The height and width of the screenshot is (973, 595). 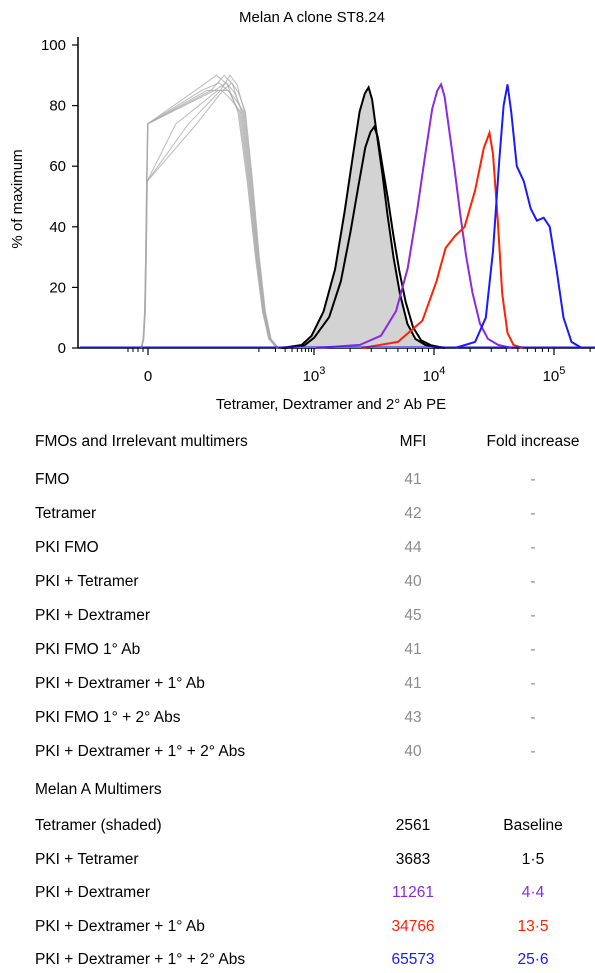 What do you see at coordinates (148, 376) in the screenshot?
I see `x-tick-label: 0` at bounding box center [148, 376].